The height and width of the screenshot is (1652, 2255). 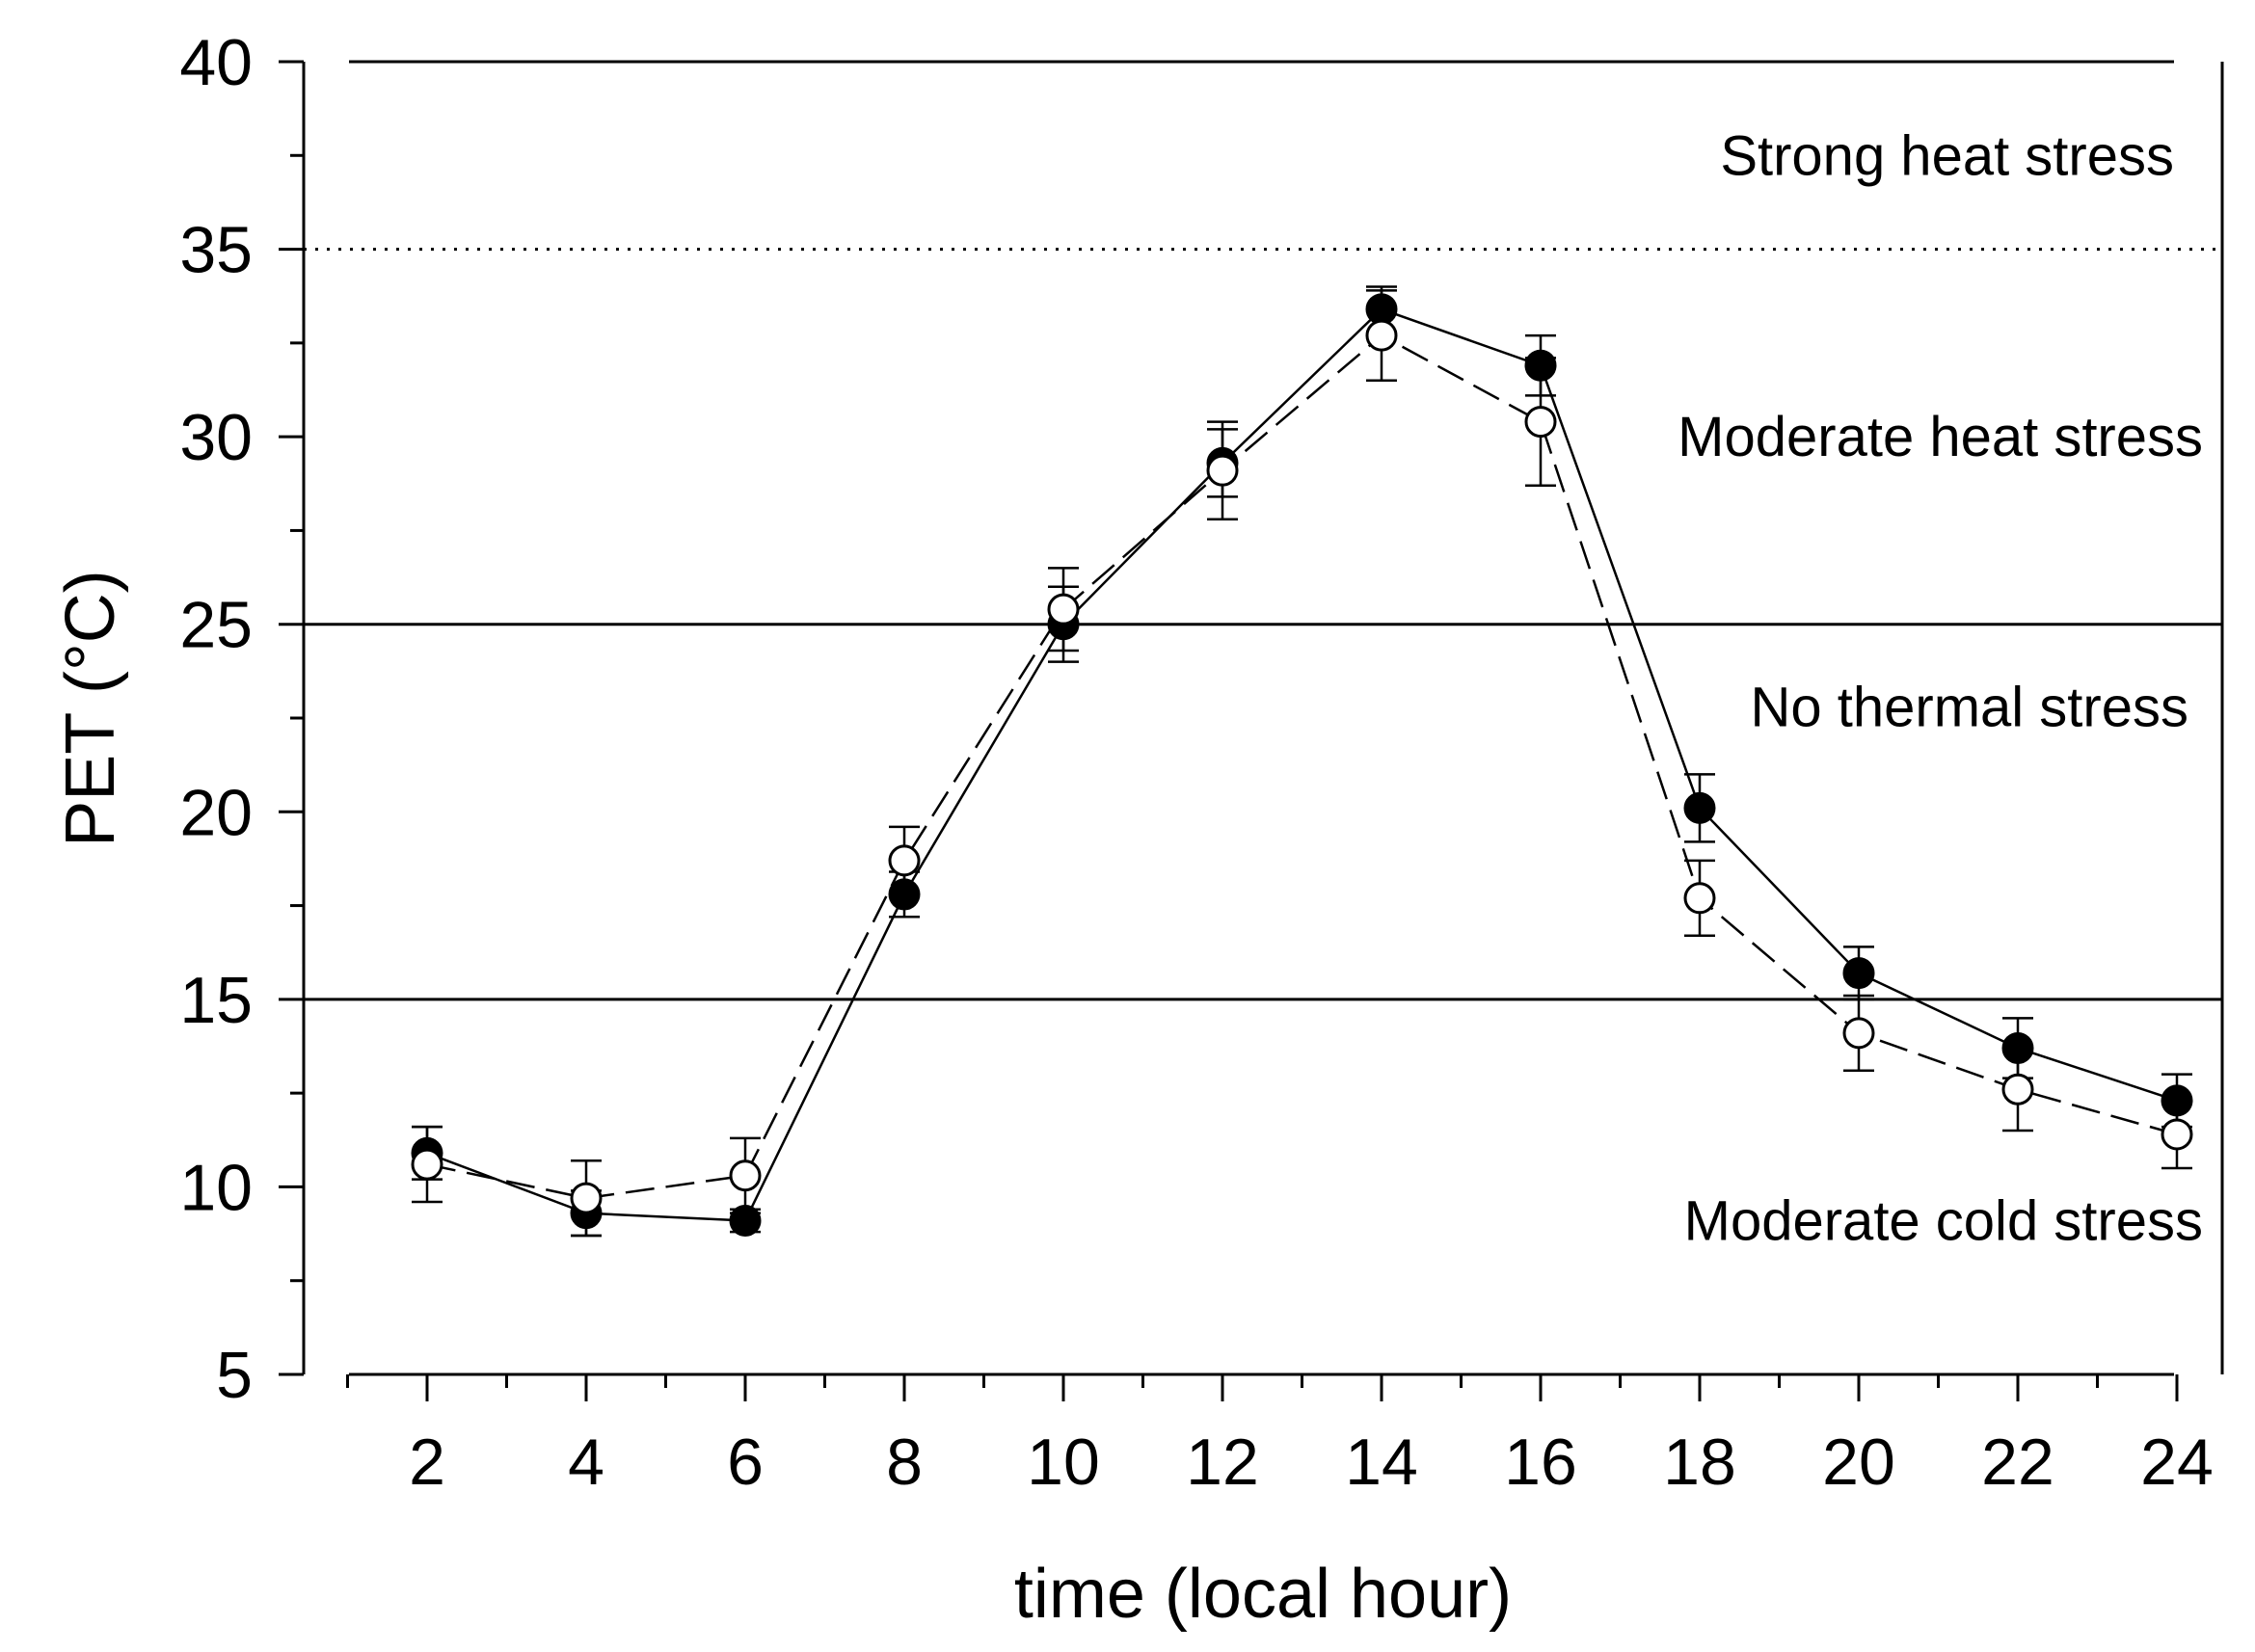 What do you see at coordinates (235, 1376) in the screenshot?
I see `y-tick-label-5: 5` at bounding box center [235, 1376].